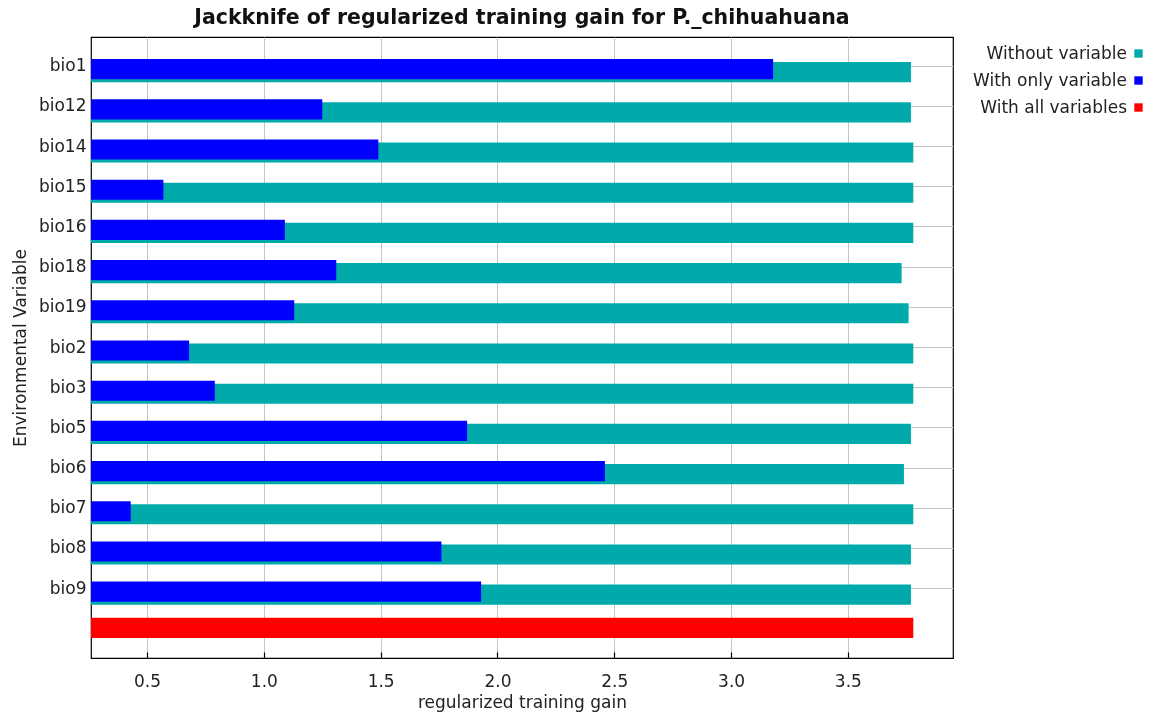  What do you see at coordinates (1054, 106) in the screenshot?
I see `legend-label: With all variables` at bounding box center [1054, 106].